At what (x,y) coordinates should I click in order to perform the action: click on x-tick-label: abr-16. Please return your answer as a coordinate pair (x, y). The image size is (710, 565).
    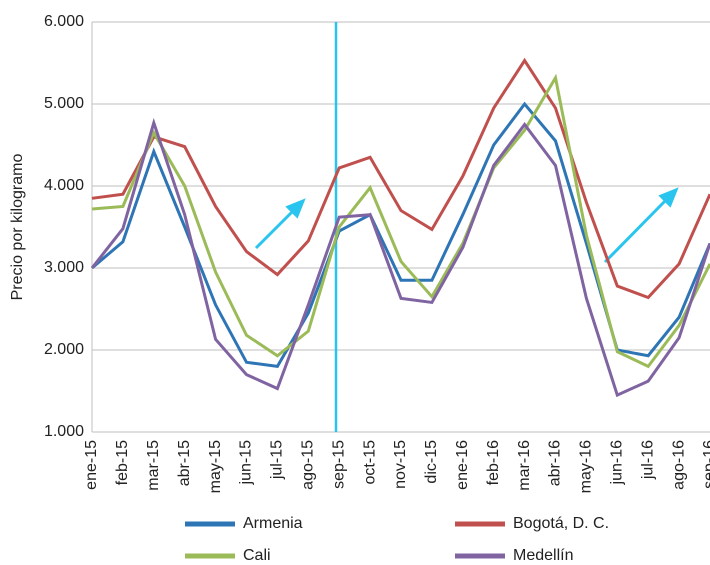
    Looking at the image, I should click on (555, 463).